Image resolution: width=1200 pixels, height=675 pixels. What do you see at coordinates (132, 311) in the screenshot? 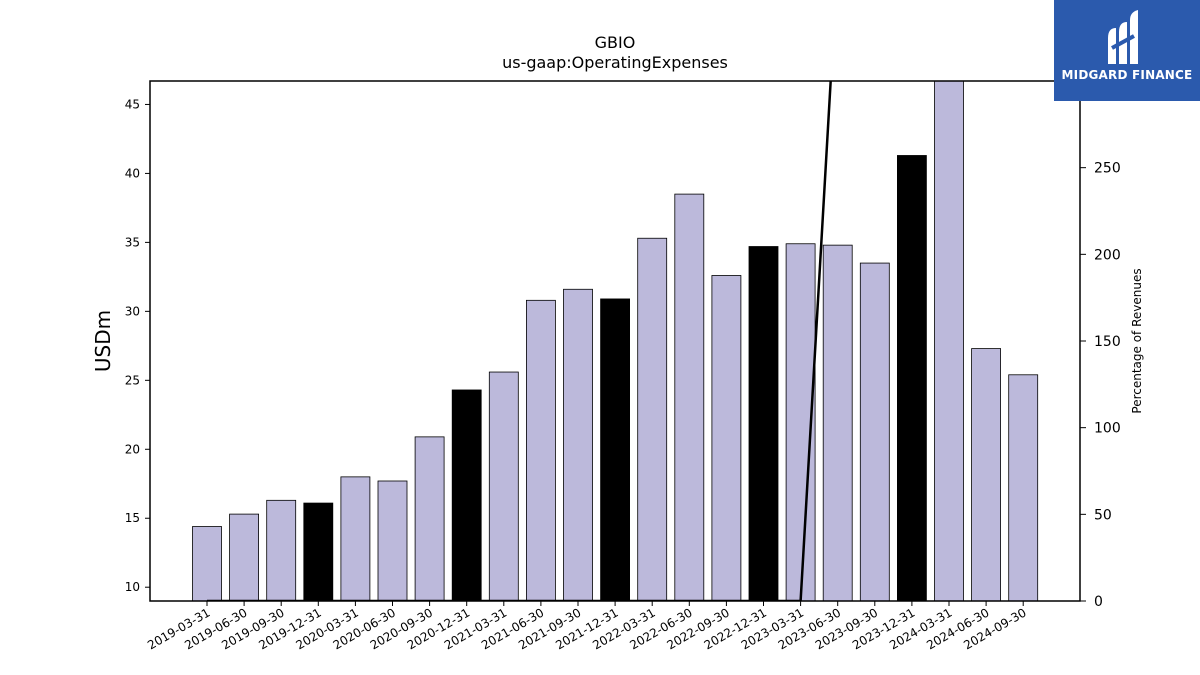
I see `y-tick-label: 30` at bounding box center [132, 311].